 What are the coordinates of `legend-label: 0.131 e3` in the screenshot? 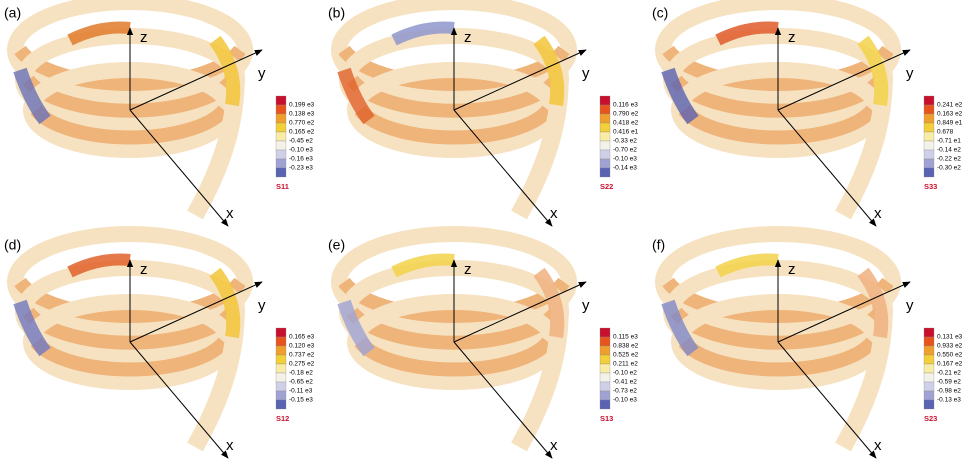 It's located at (950, 337).